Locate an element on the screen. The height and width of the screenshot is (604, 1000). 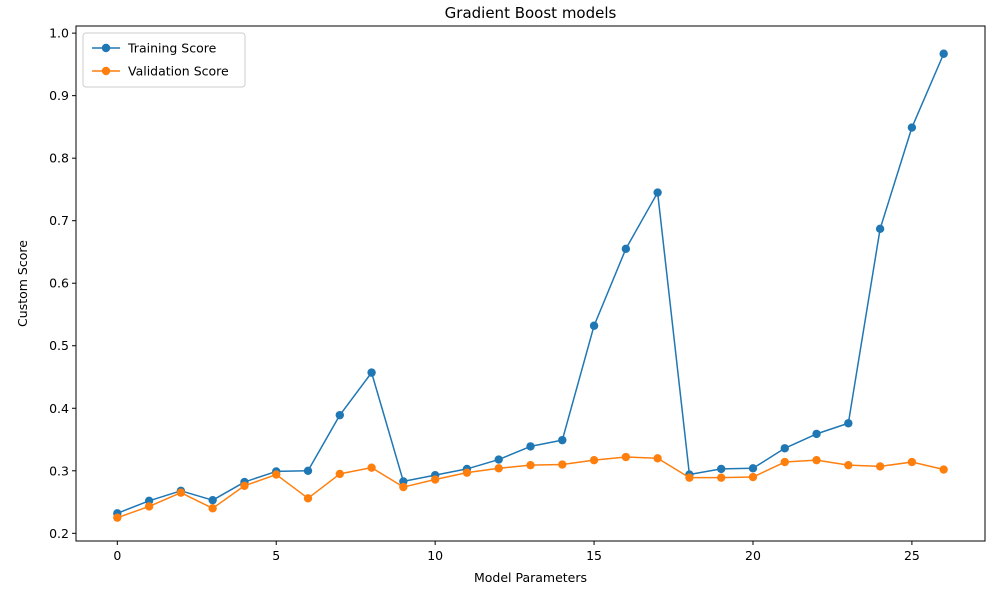
x-tick-label: 10 is located at coordinates (435, 555).